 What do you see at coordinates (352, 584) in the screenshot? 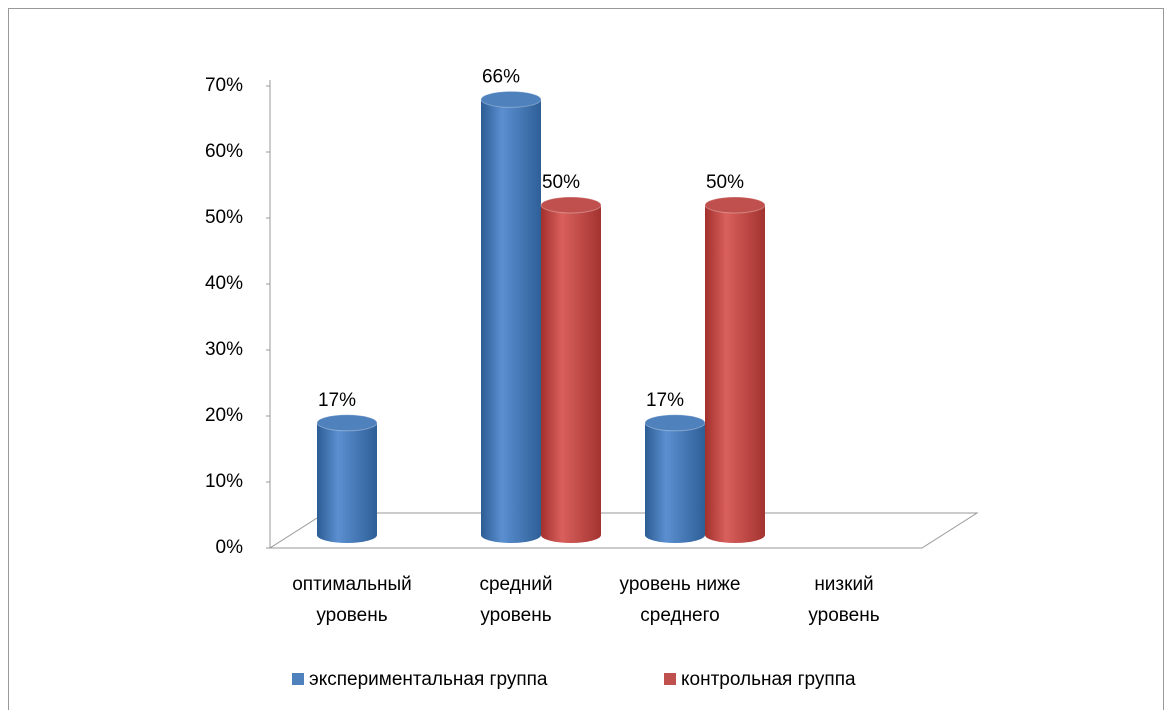
I see `label-line: оптимальный` at bounding box center [352, 584].